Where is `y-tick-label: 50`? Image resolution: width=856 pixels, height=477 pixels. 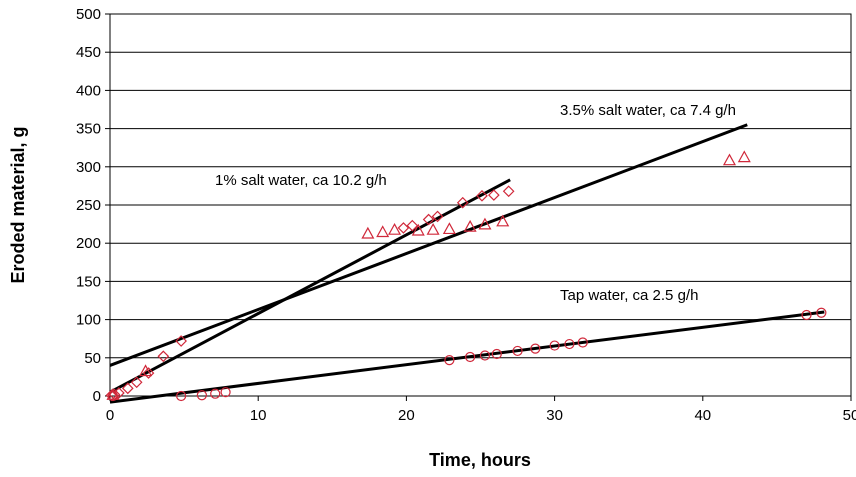 y-tick-label: 50 is located at coordinates (92, 358).